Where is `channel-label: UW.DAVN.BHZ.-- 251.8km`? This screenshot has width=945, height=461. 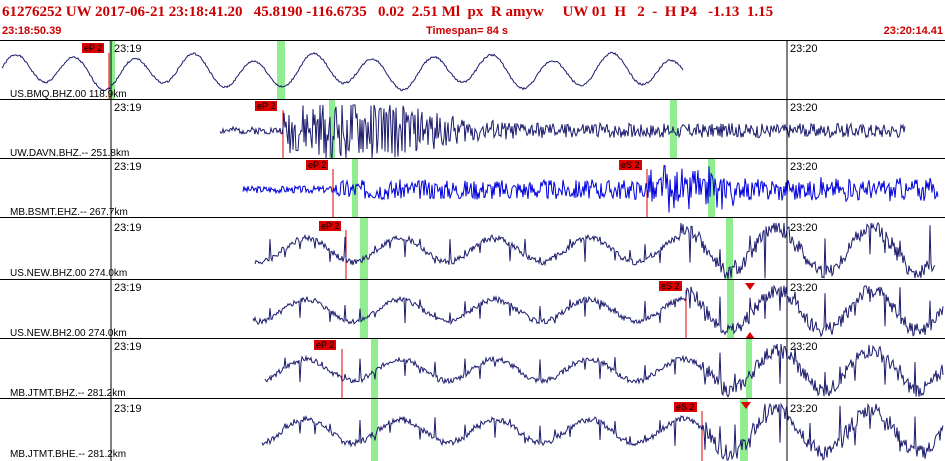 channel-label: UW.DAVN.BHZ.-- 251.8km is located at coordinates (70, 153).